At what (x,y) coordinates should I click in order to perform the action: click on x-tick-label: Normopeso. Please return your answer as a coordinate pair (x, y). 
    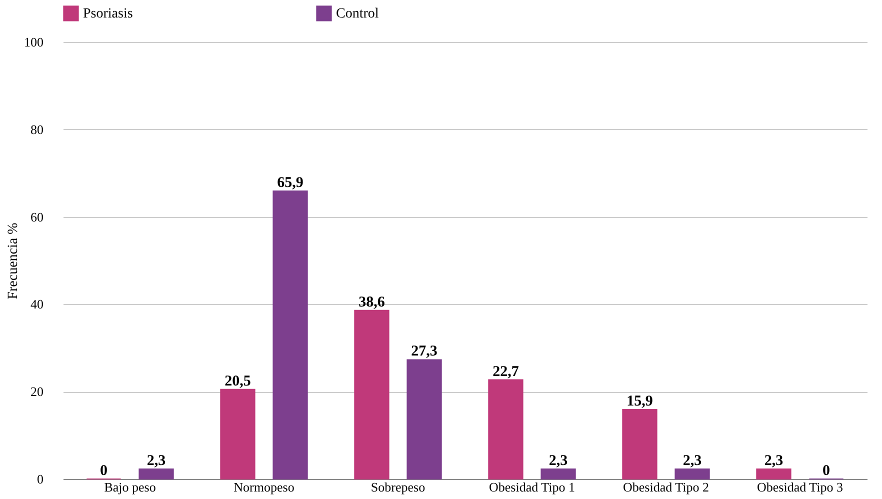
    Looking at the image, I should click on (264, 487).